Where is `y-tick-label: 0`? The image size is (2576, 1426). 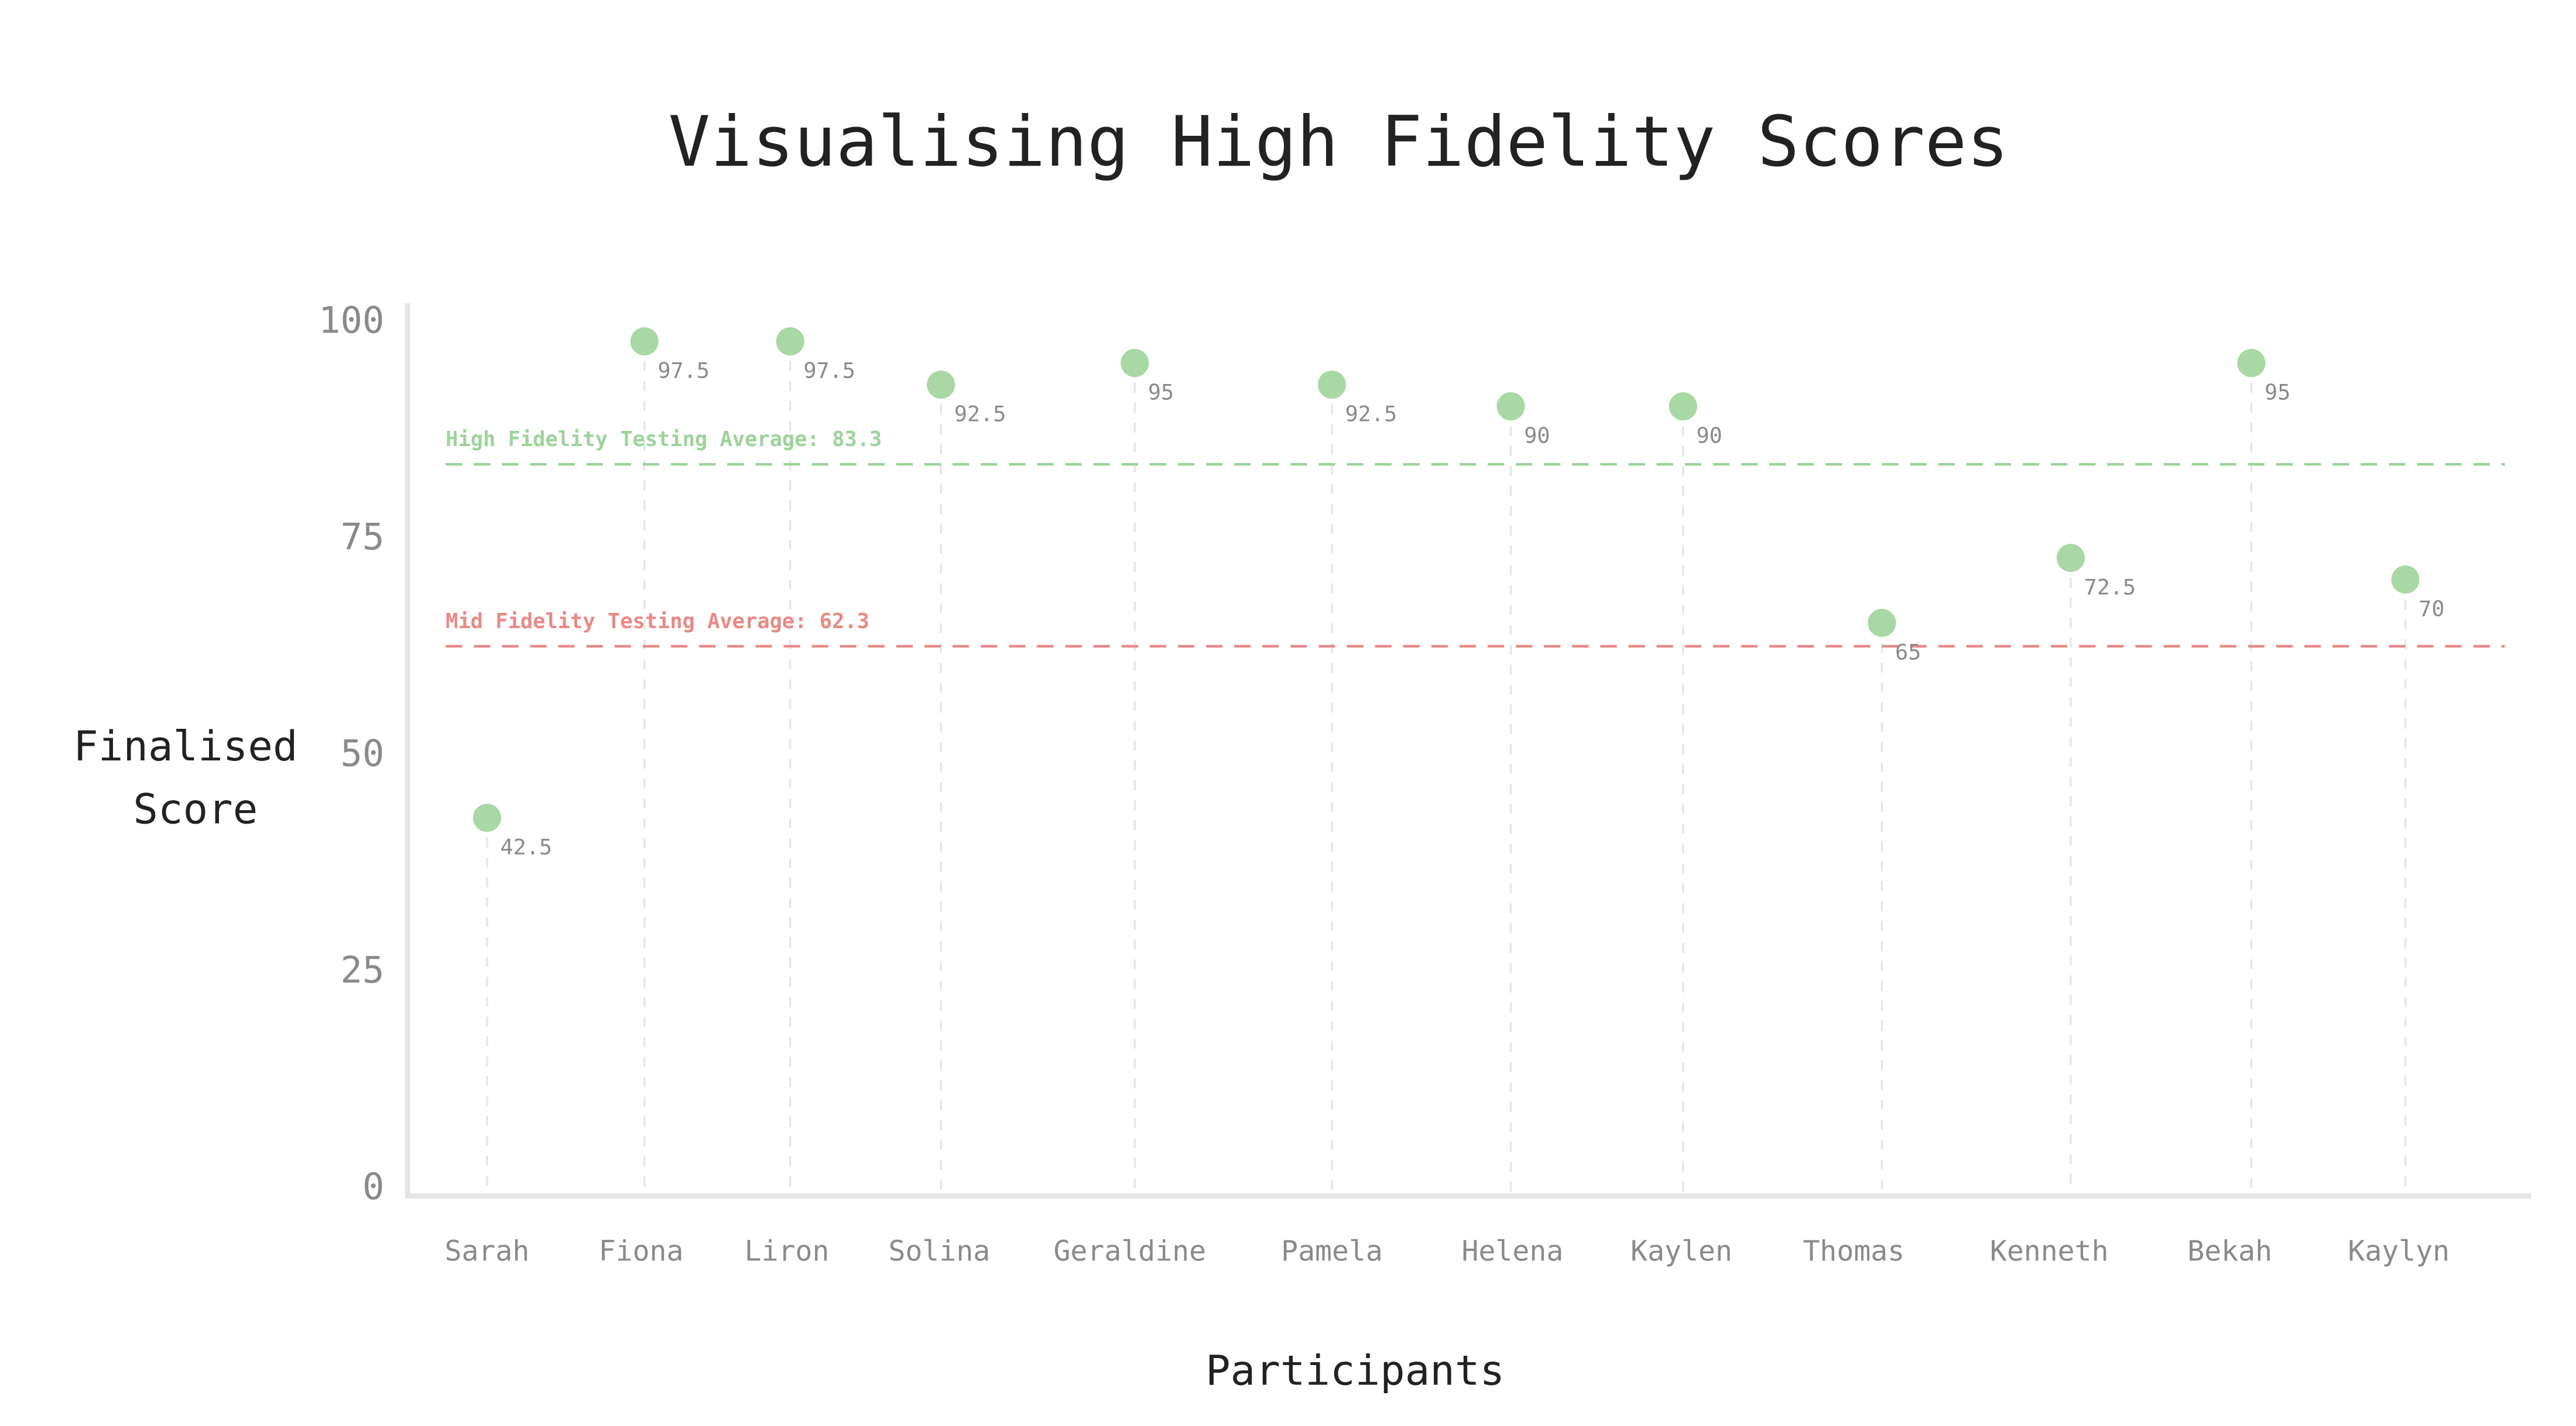 y-tick-label: 0 is located at coordinates (373, 1187).